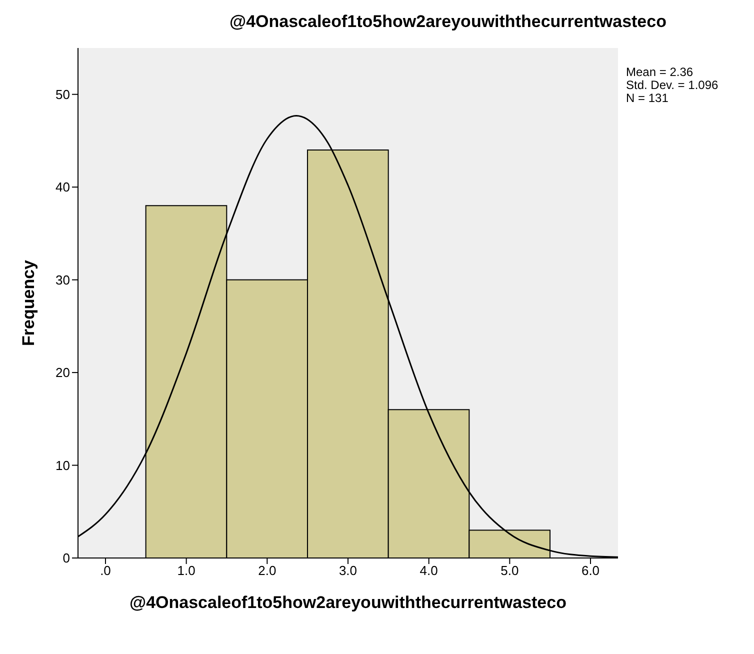 The width and height of the screenshot is (754, 654). Describe the element at coordinates (28, 302) in the screenshot. I see `y-axis-title: Frequency` at that location.